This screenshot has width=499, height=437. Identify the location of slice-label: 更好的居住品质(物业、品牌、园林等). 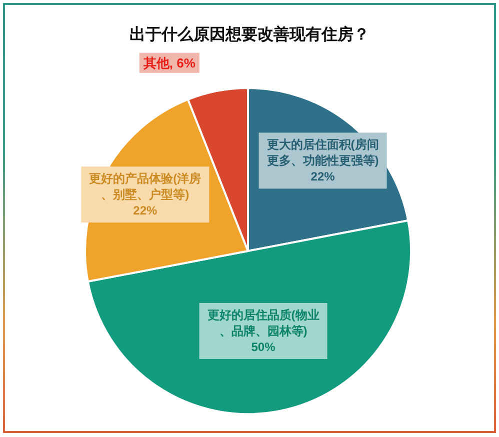
(263, 323).